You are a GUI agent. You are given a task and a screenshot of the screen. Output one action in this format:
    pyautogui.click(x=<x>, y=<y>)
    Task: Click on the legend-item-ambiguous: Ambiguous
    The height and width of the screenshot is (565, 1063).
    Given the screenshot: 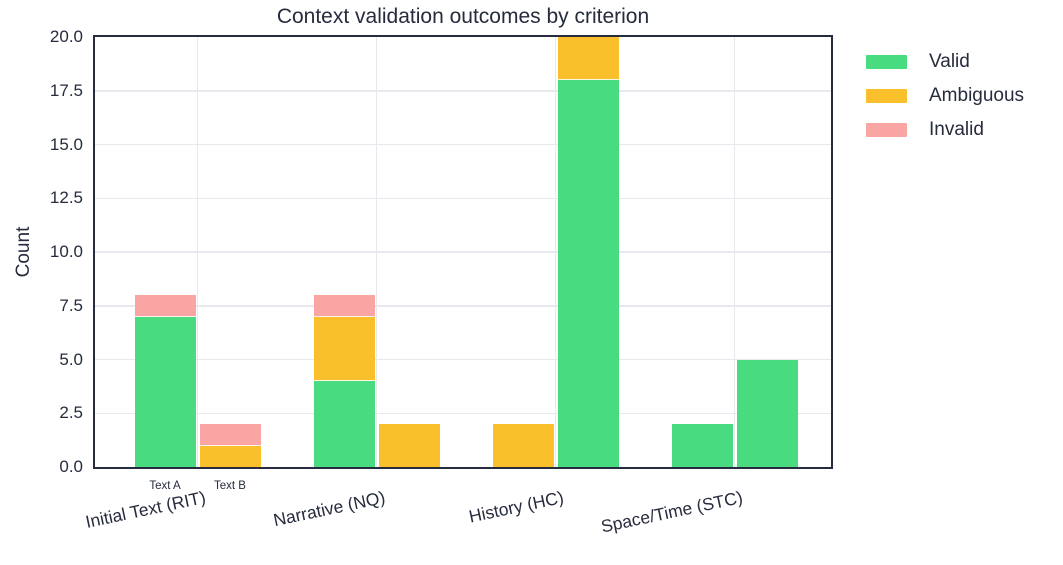 What is the action you would take?
    pyautogui.click(x=945, y=95)
    